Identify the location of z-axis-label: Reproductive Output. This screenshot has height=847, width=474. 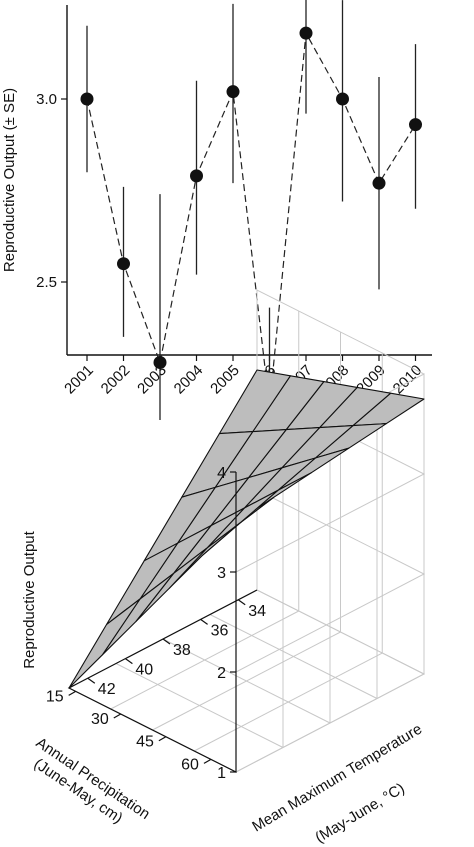
(29, 599).